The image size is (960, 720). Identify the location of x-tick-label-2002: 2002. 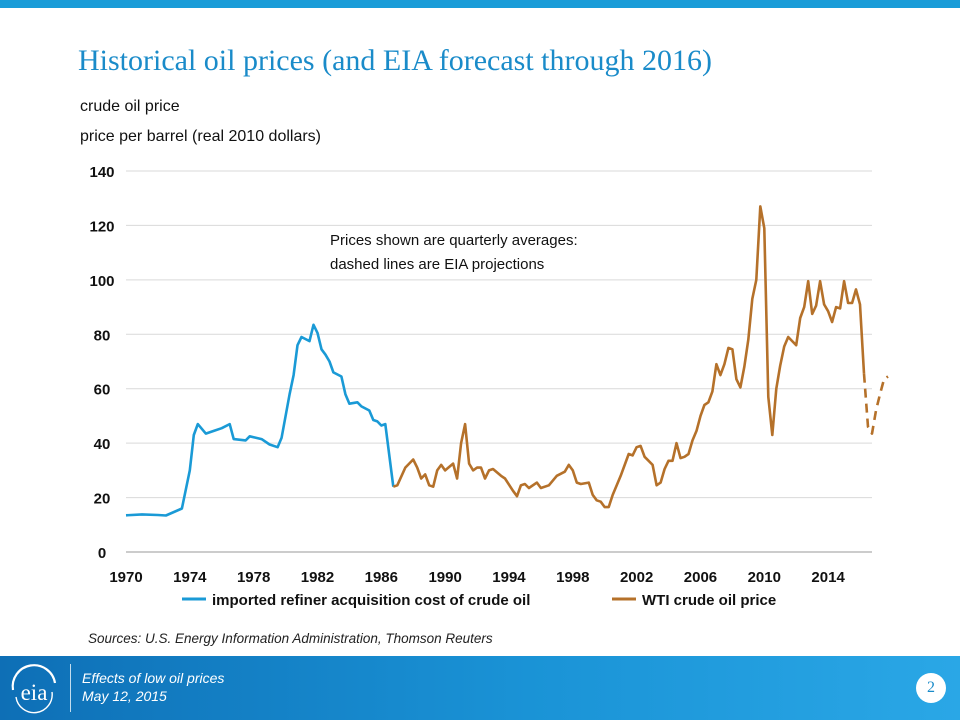
(636, 577).